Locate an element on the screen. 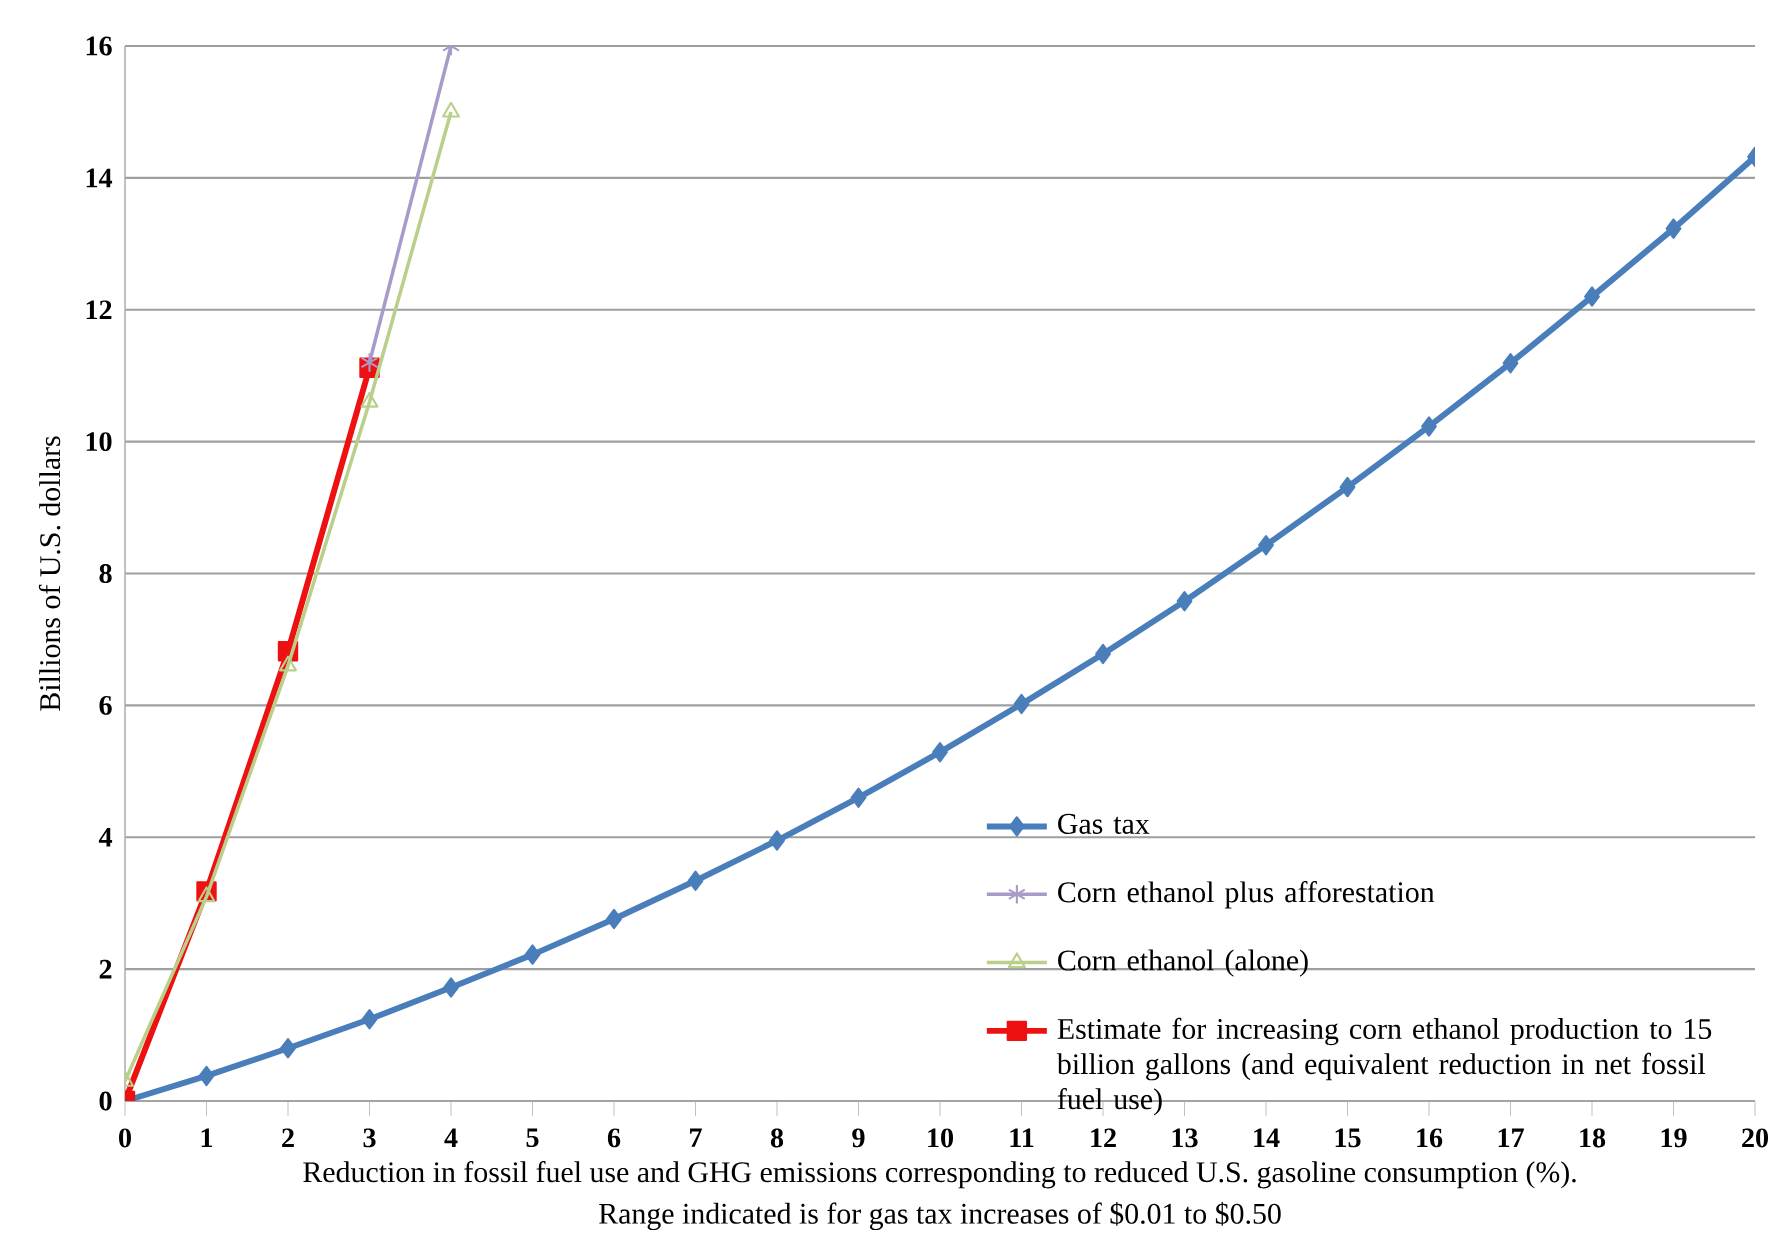 This screenshot has height=1246, width=1775. x-tick-label: 7 is located at coordinates (696, 1137).